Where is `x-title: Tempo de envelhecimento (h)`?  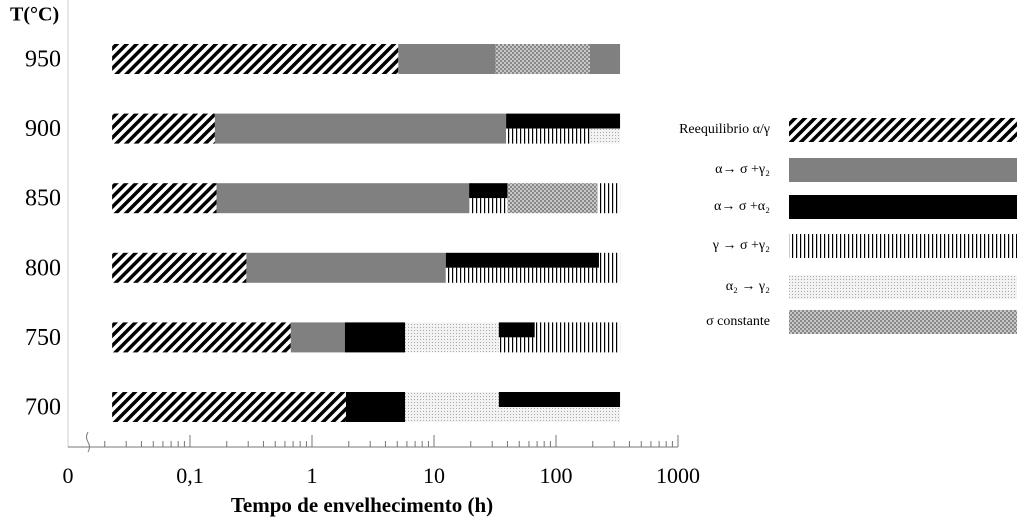 x-title: Tempo de envelhecimento (h) is located at coordinates (362, 505).